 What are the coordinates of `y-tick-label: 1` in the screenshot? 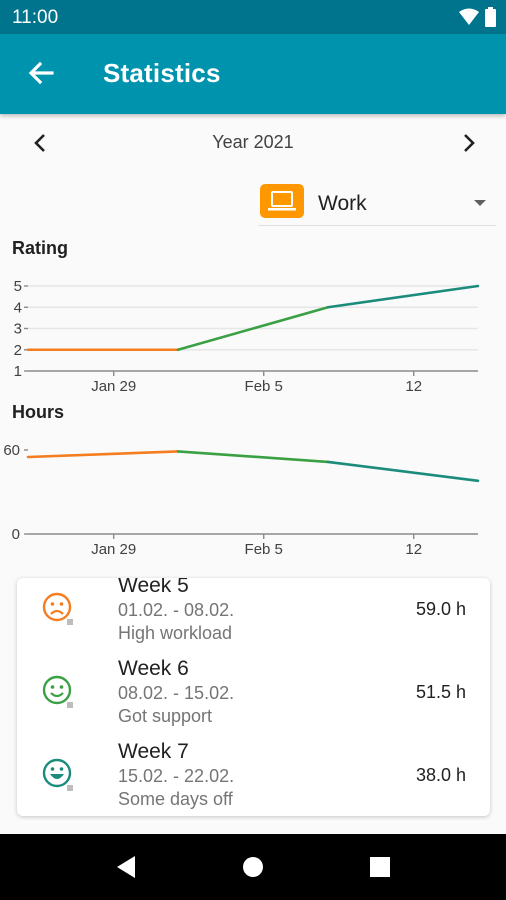 It's located at (18, 371).